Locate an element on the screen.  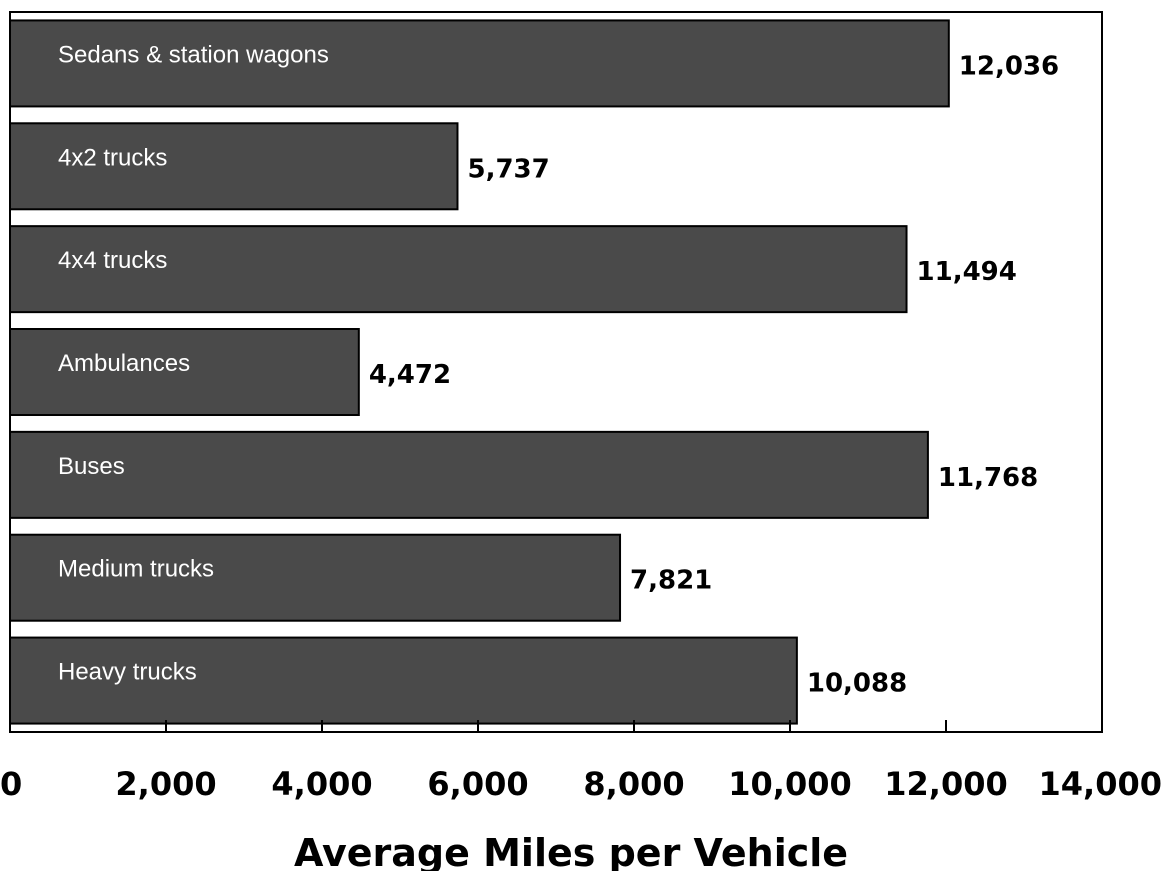
x-tick-label-0: 0 is located at coordinates (11, 784).